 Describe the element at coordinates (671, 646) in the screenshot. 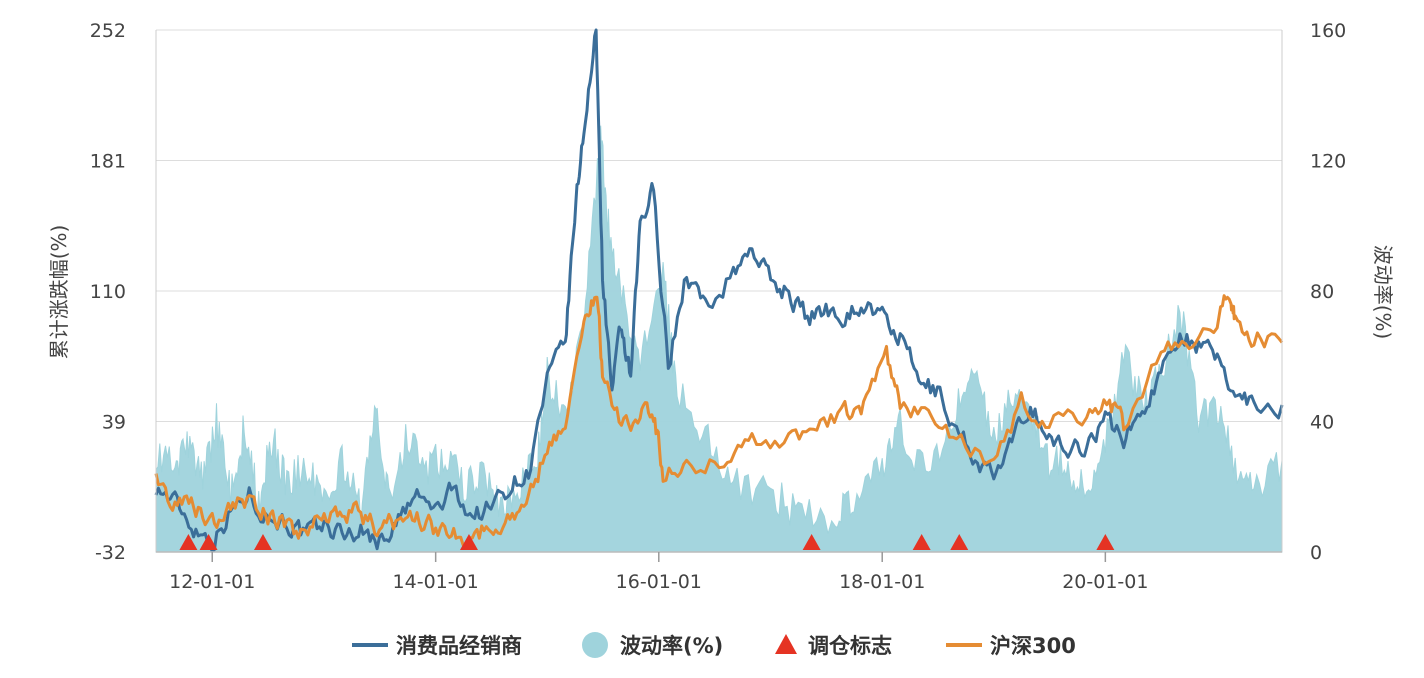

I see `legend-label: 波动率(%)` at that location.